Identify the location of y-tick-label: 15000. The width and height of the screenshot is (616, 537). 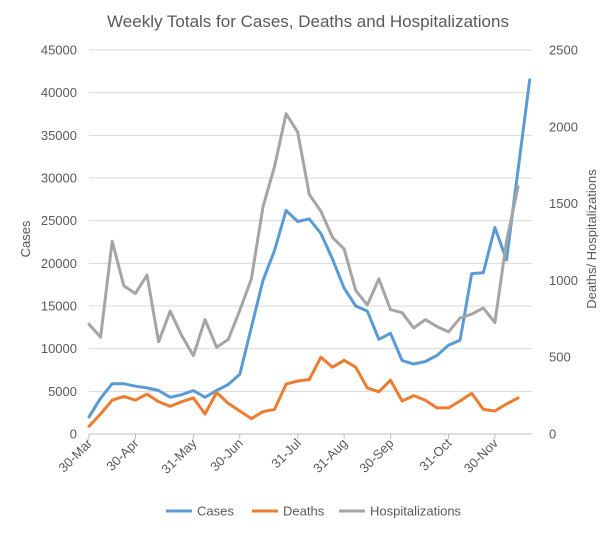
(59, 306).